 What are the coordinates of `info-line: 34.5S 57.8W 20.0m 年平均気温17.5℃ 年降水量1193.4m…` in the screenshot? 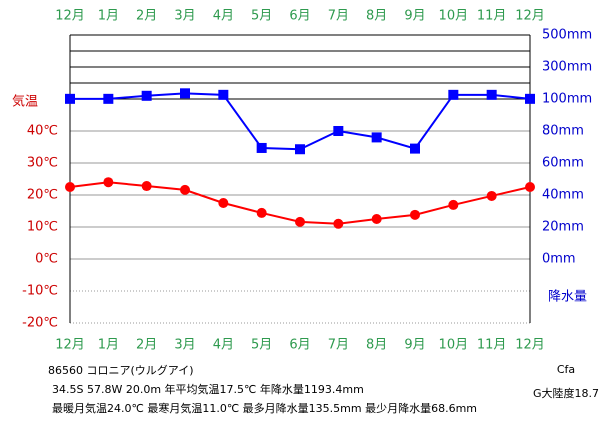 It's located at (208, 389).